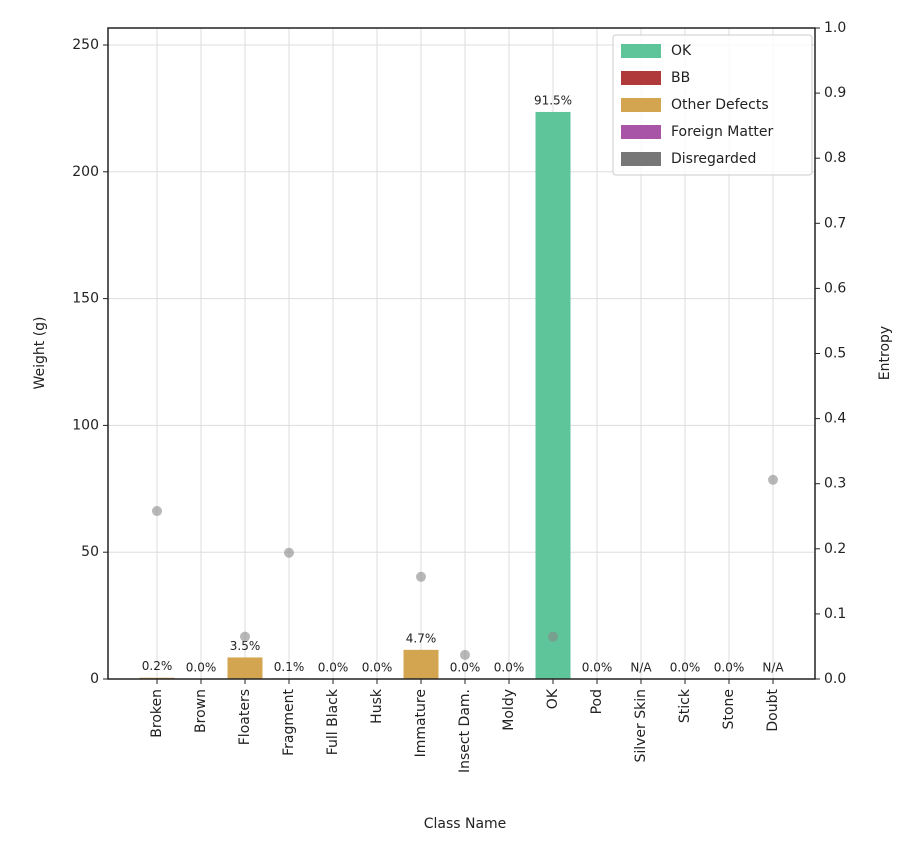 The image size is (921, 861). I want to click on y2-axis-label: Entropy, so click(885, 353).